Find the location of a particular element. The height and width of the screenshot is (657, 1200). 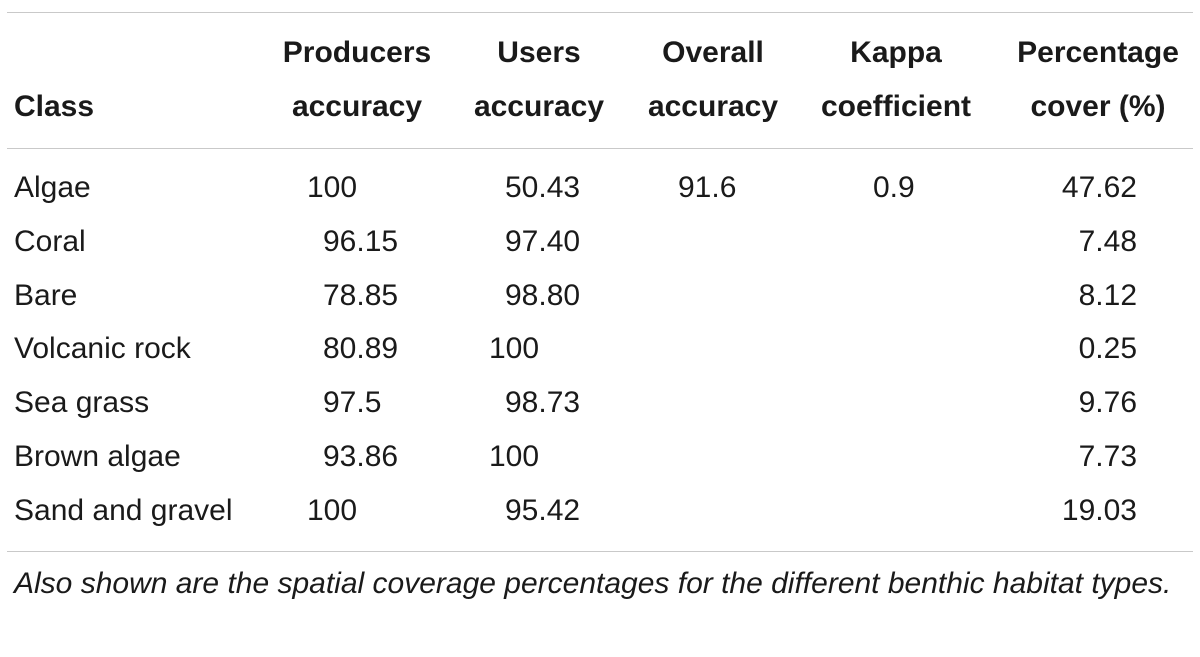

header-rule is located at coordinates (600, 148).